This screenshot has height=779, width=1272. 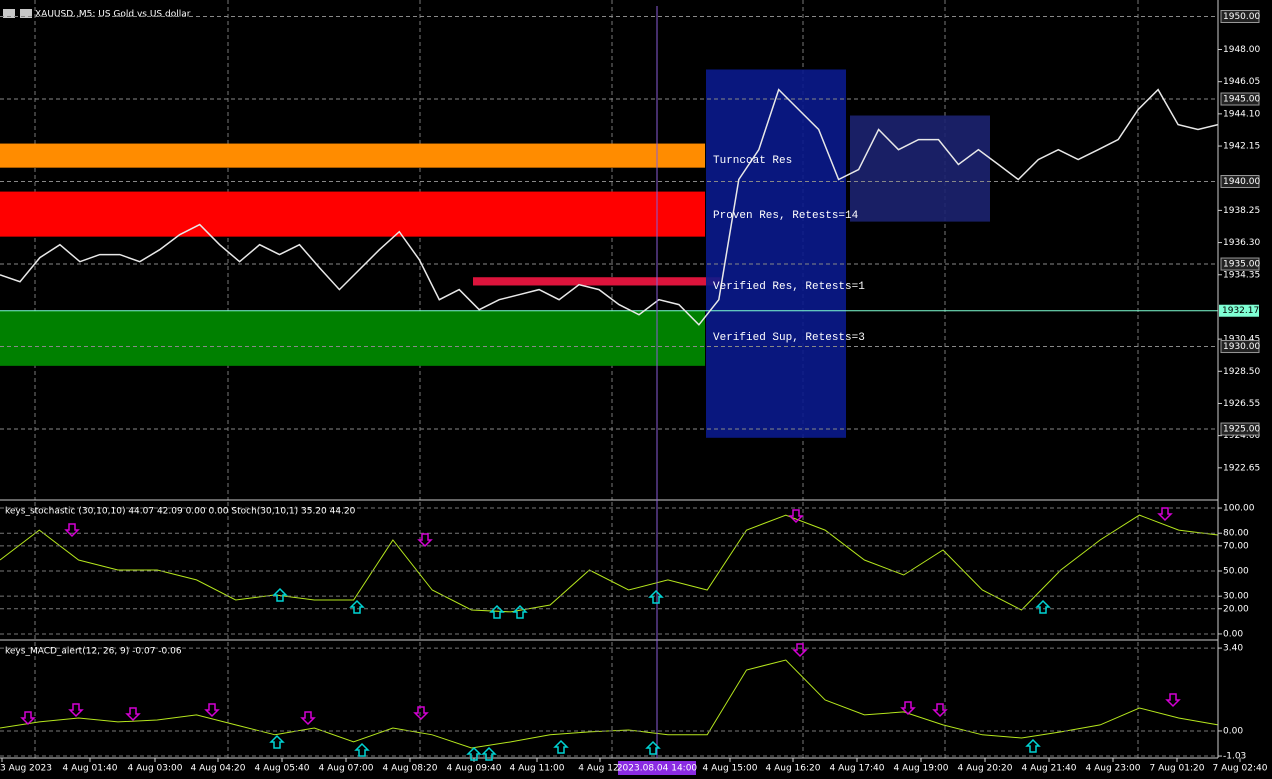 I want to click on x-tick-label: 4 Aug 09:40, so click(x=474, y=769).